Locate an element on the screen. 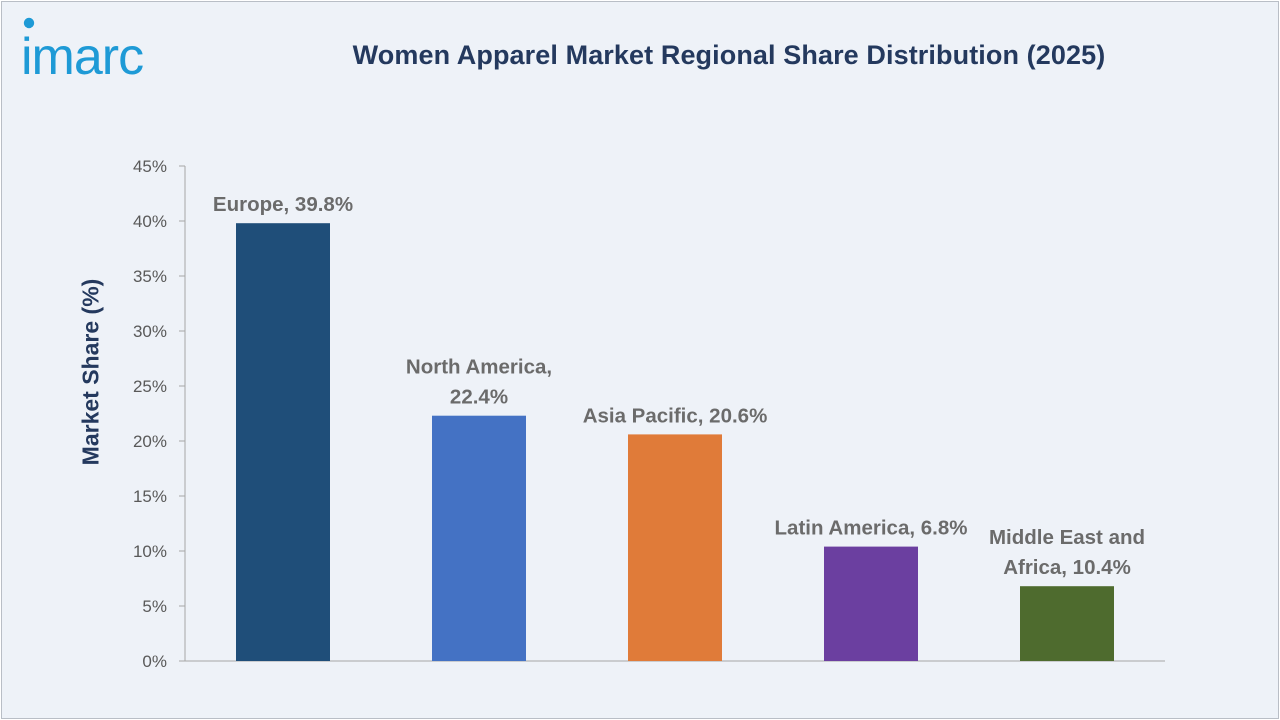  bar-europe is located at coordinates (283, 442).